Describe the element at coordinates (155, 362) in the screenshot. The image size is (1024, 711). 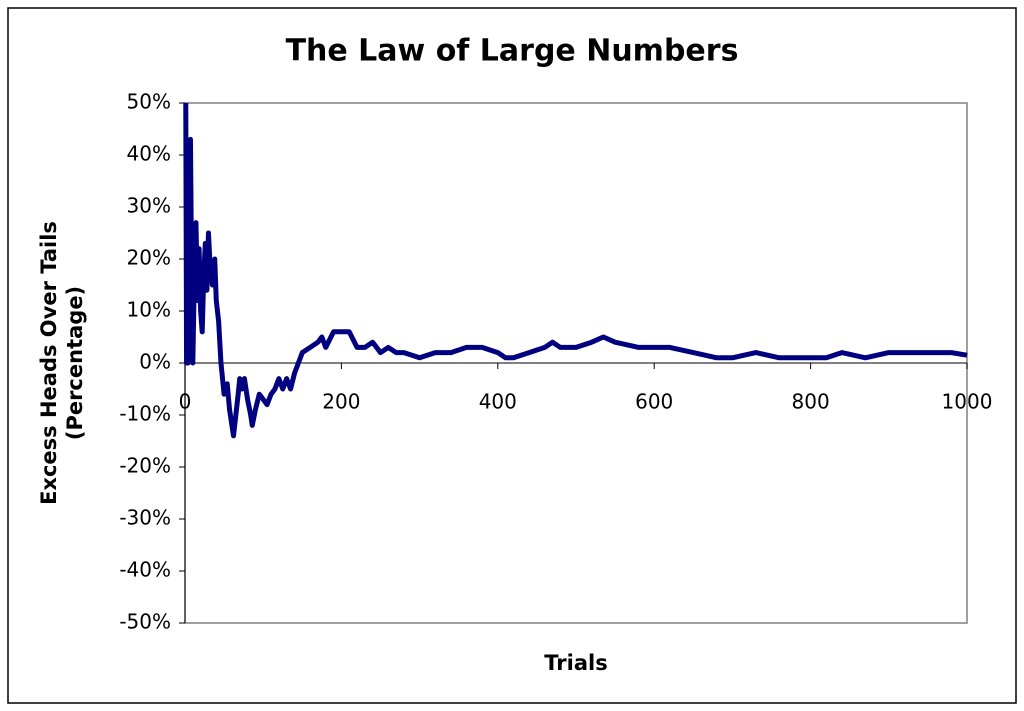
I see `y-tick-label: 0%` at that location.